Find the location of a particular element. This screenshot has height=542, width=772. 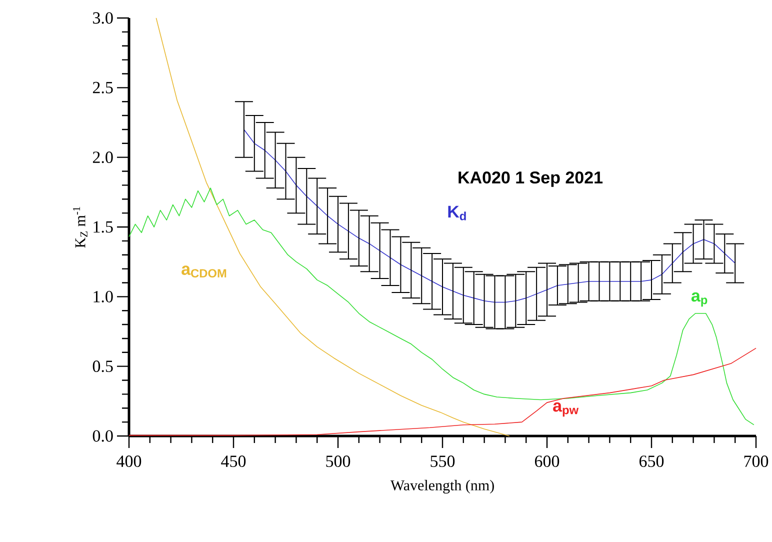

y-tick-label: 0.5 is located at coordinates (102, 366).